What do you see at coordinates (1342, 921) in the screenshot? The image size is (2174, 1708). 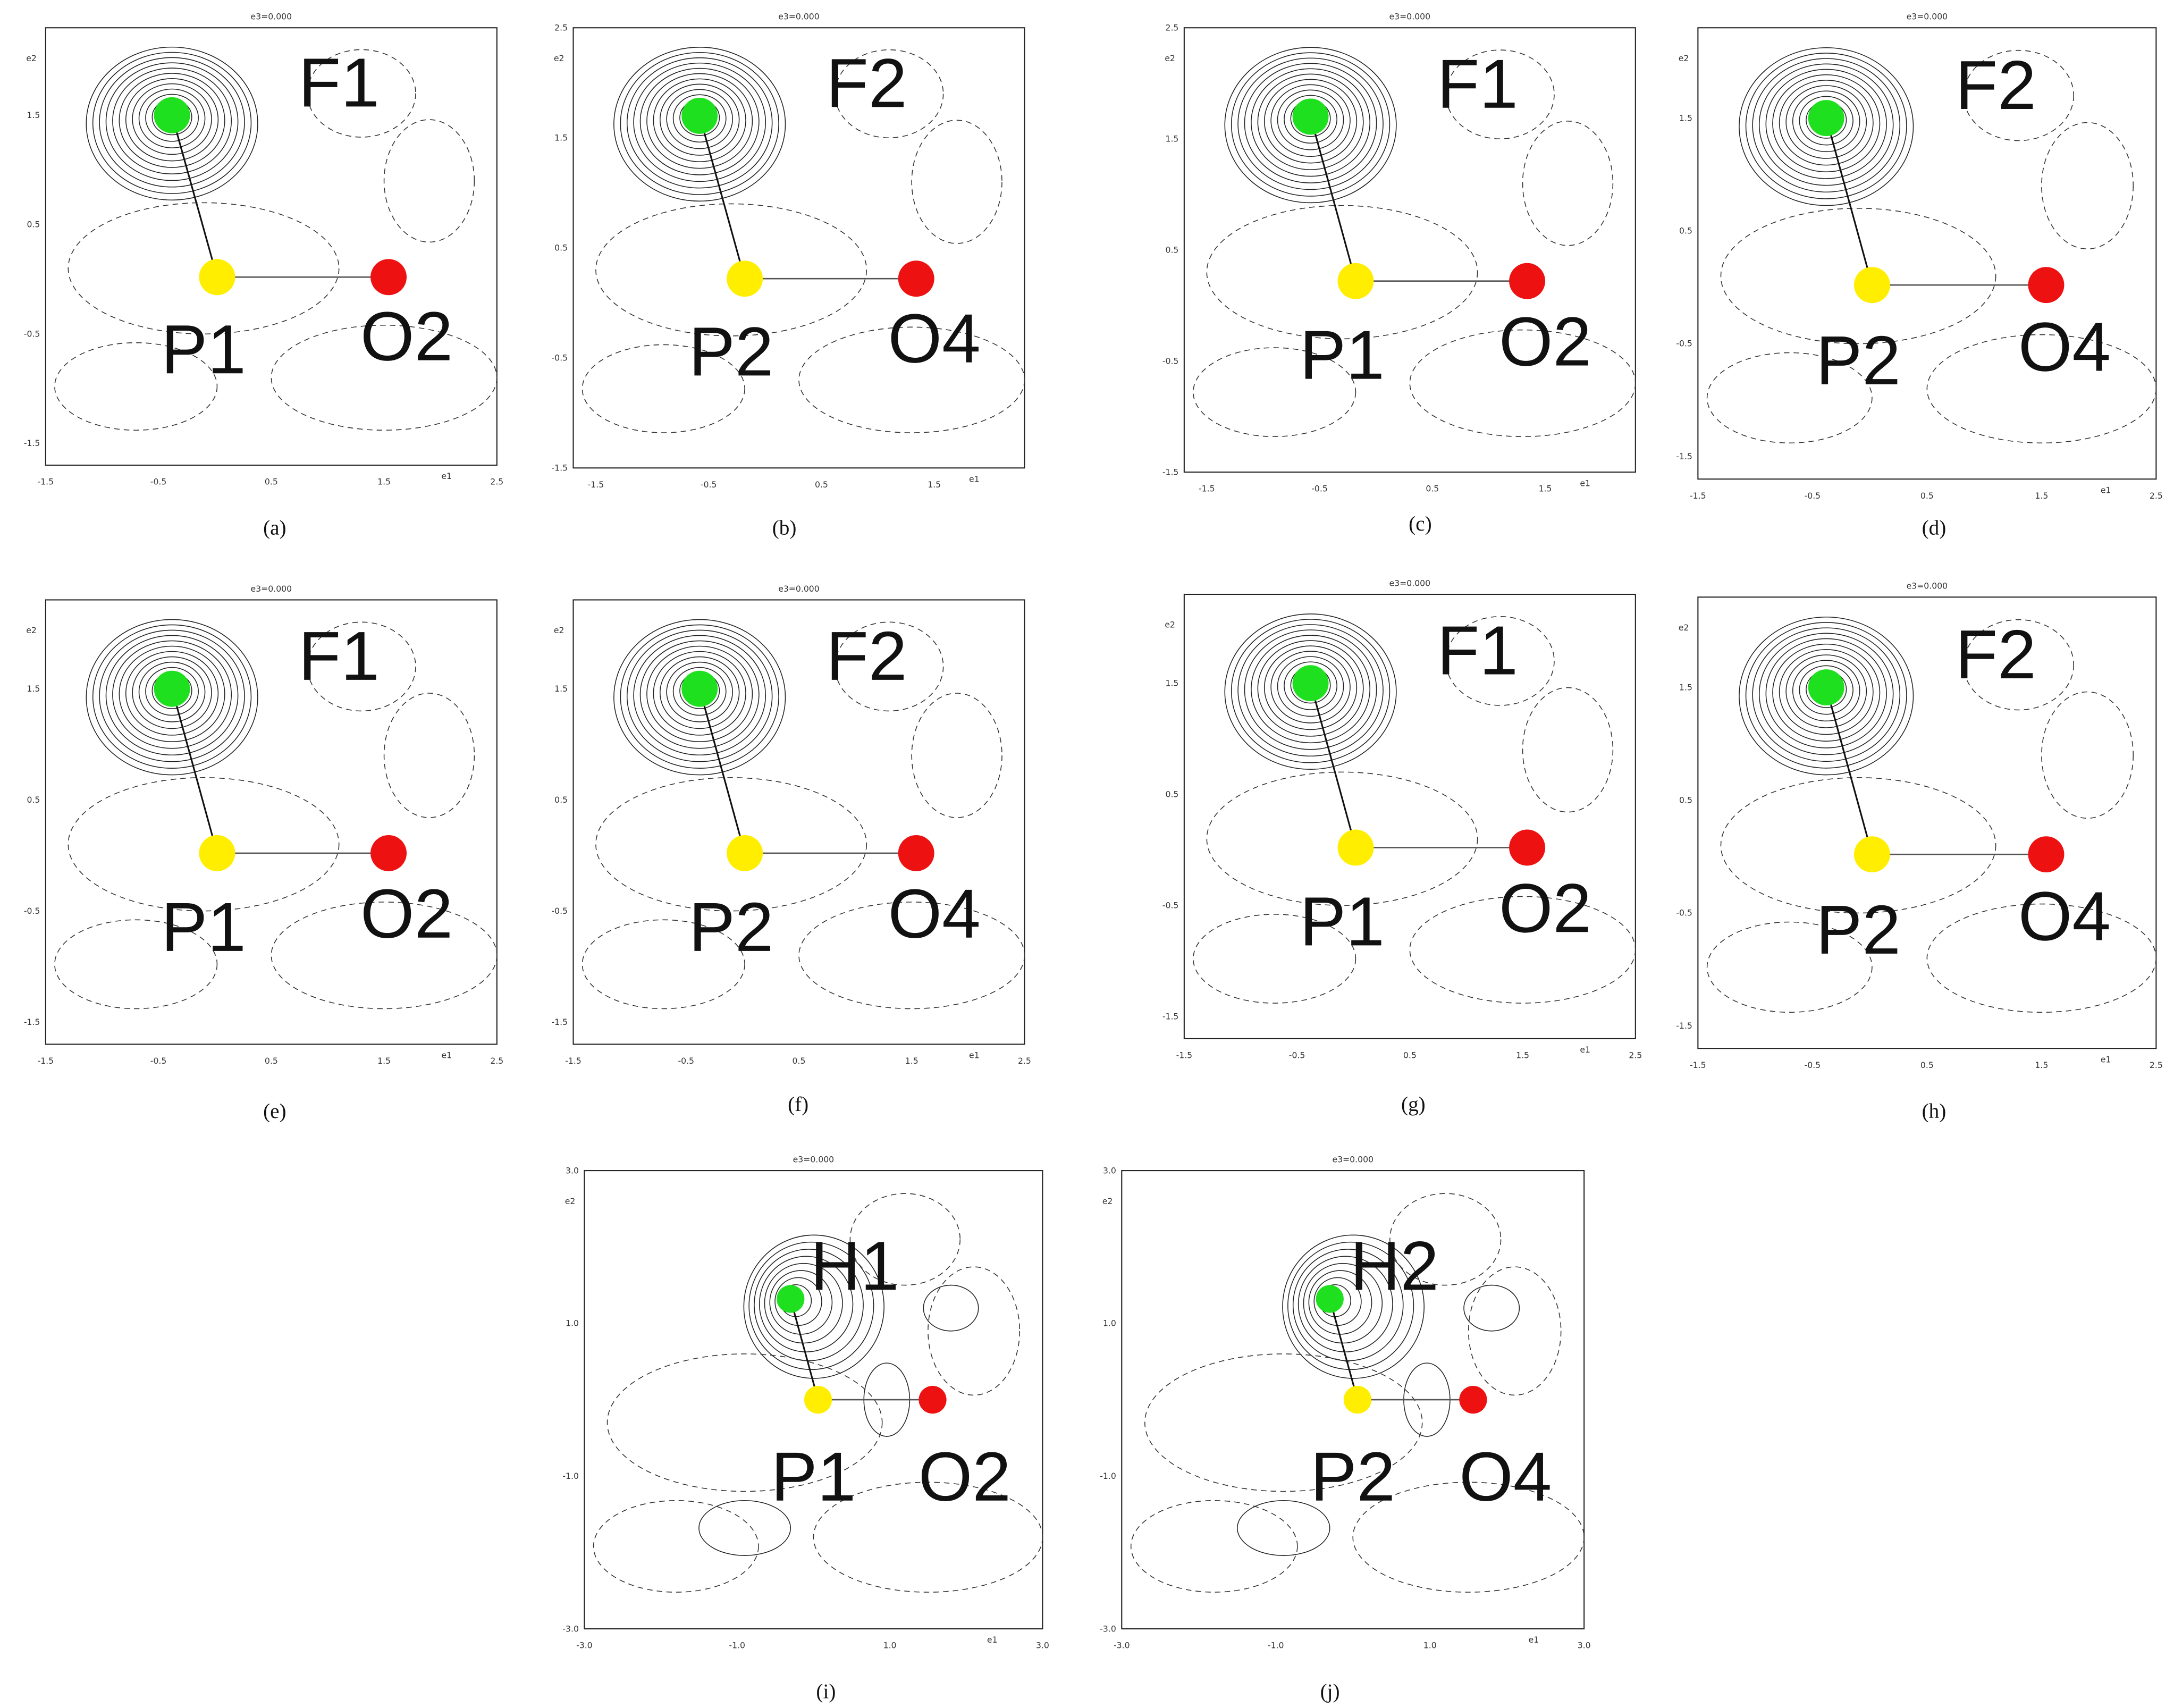 I see `atom-label: P1` at bounding box center [1342, 921].